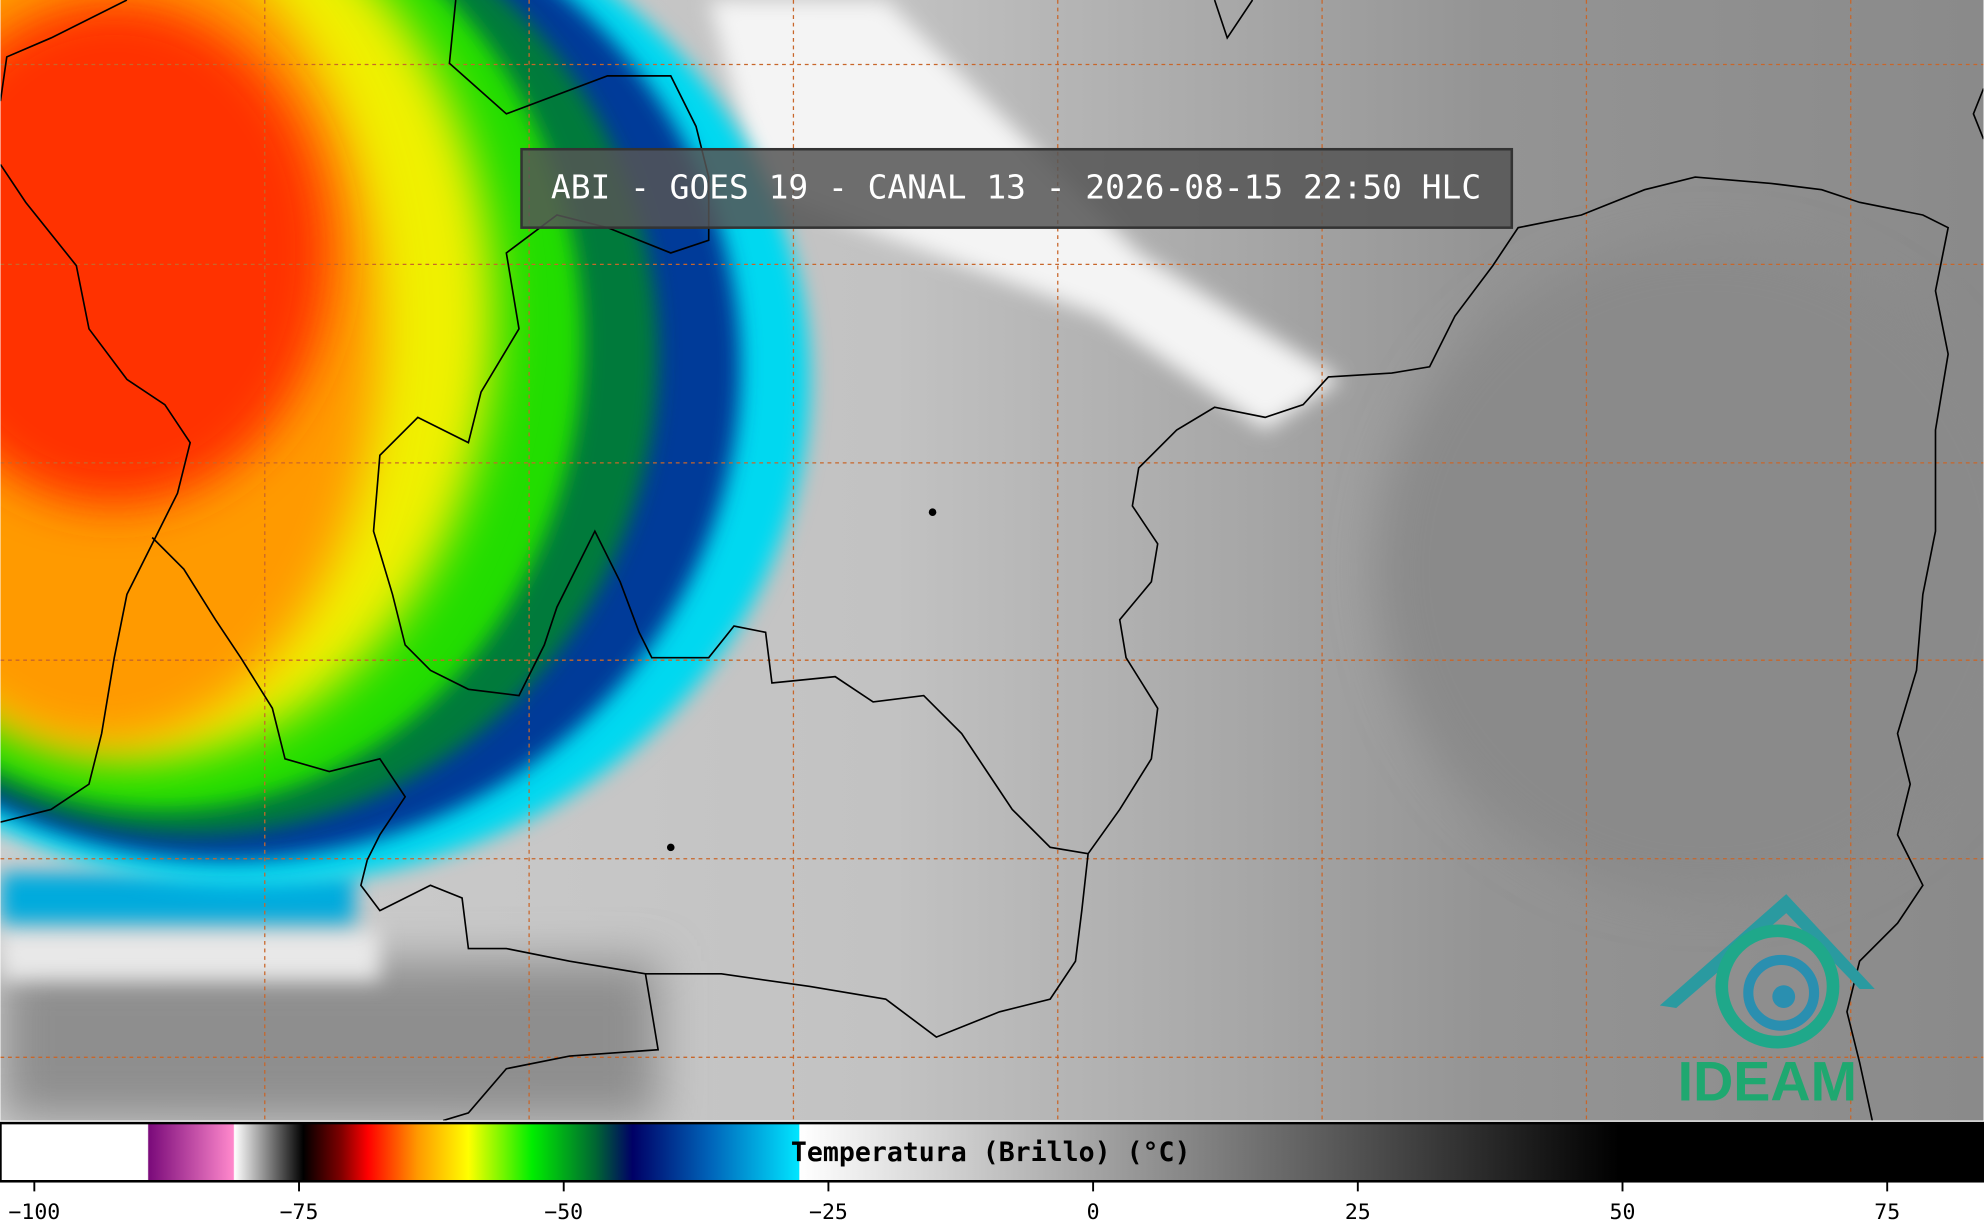 This screenshot has height=1223, width=1984. I want to click on tick-label: 50, so click(1623, 1211).